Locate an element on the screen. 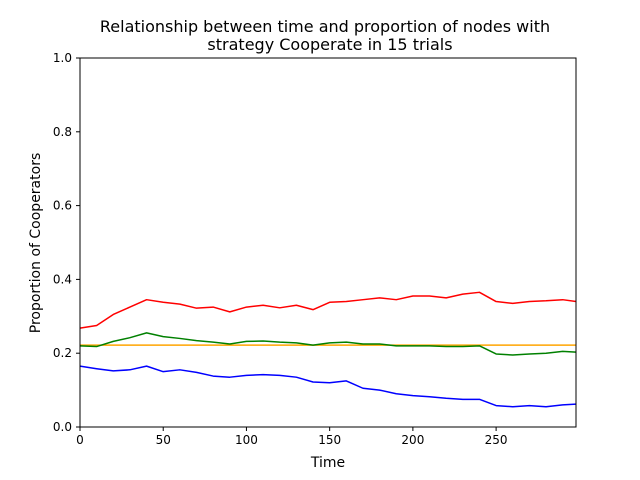  y-axis-ticks: 0.0 0.2 0.4 0.6 0.8 1.0 is located at coordinates (66, 242).